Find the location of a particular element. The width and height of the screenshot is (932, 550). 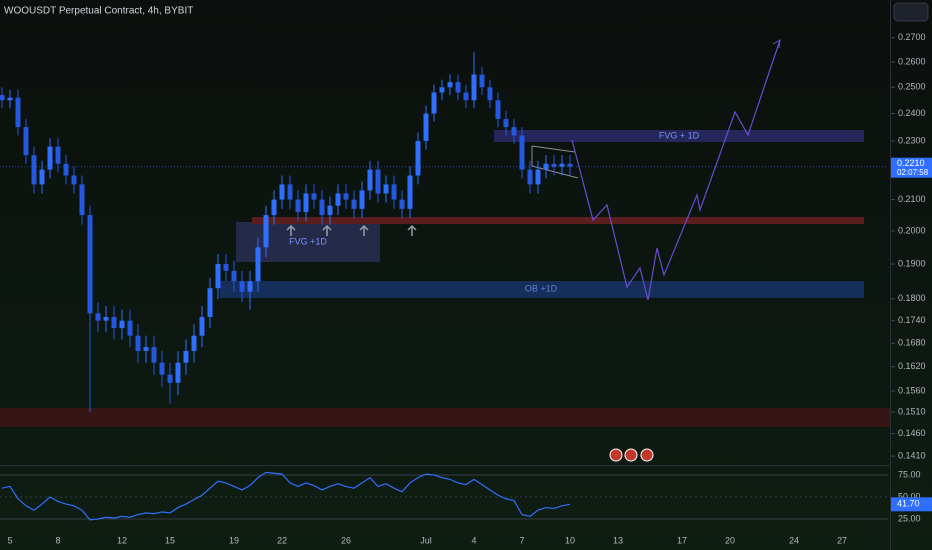

y-tick-label: 0.1680 is located at coordinates (912, 343).